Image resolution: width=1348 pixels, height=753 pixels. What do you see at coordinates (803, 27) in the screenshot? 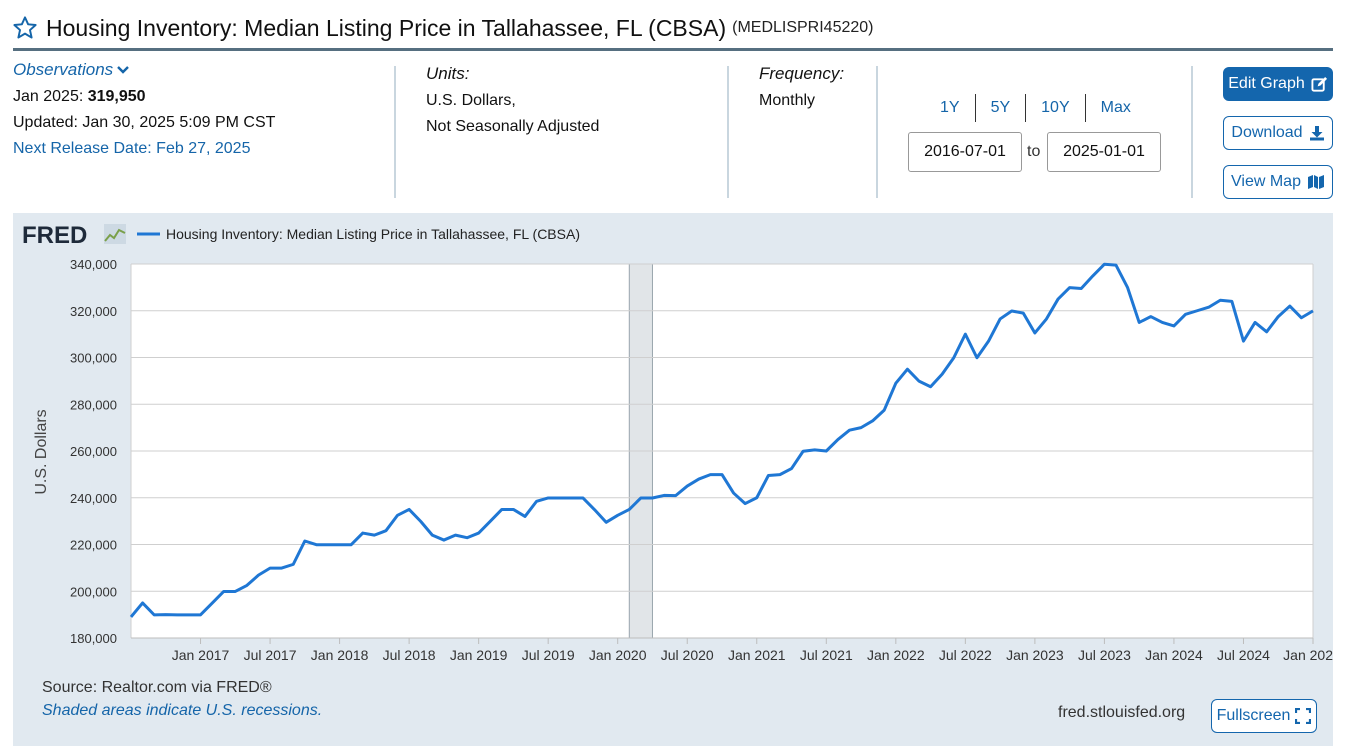
I see `series-id: (MEDLISPRI45220)` at bounding box center [803, 27].